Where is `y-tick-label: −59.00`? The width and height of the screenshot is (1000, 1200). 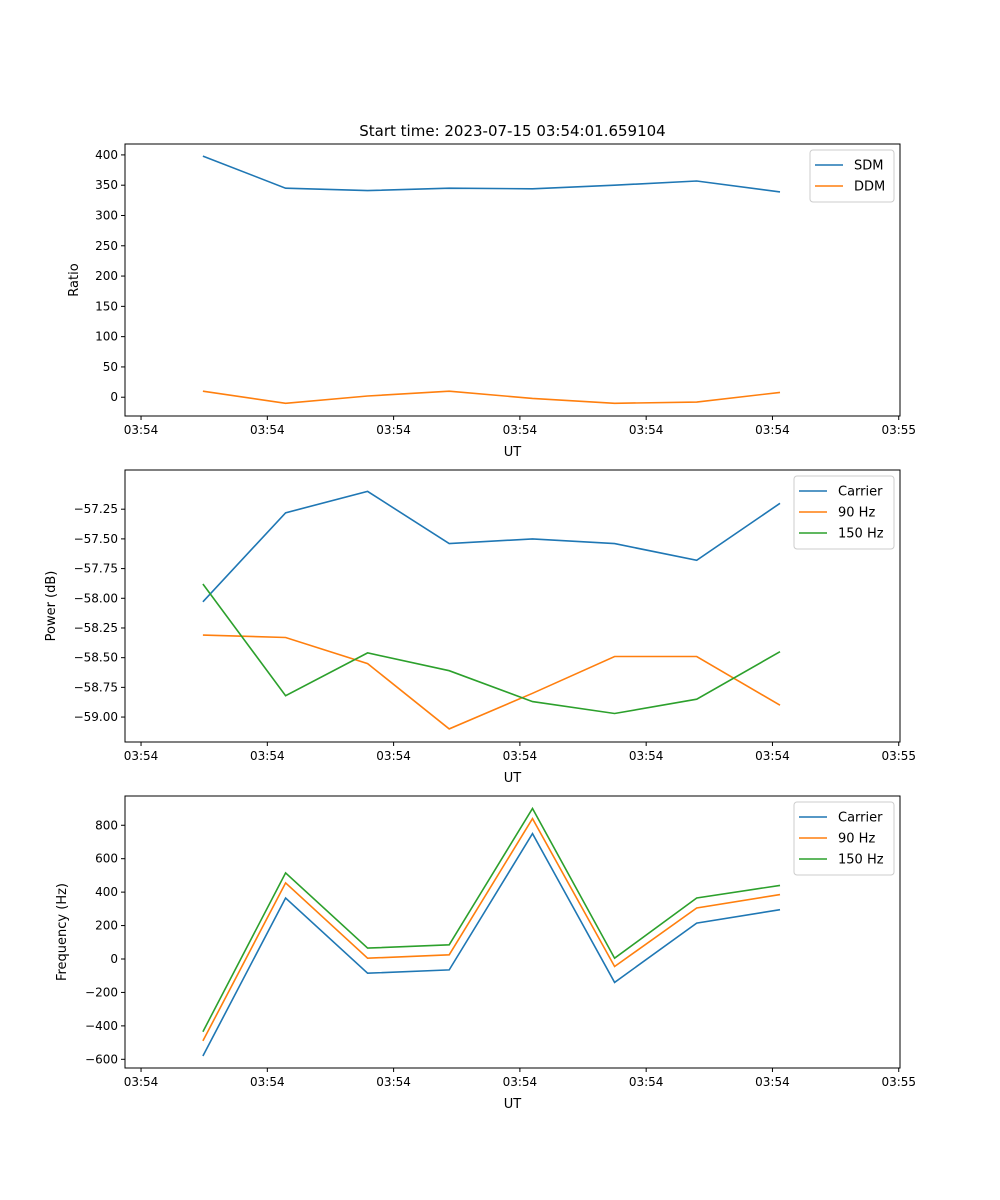
y-tick-label: −59.00 is located at coordinates (96, 717).